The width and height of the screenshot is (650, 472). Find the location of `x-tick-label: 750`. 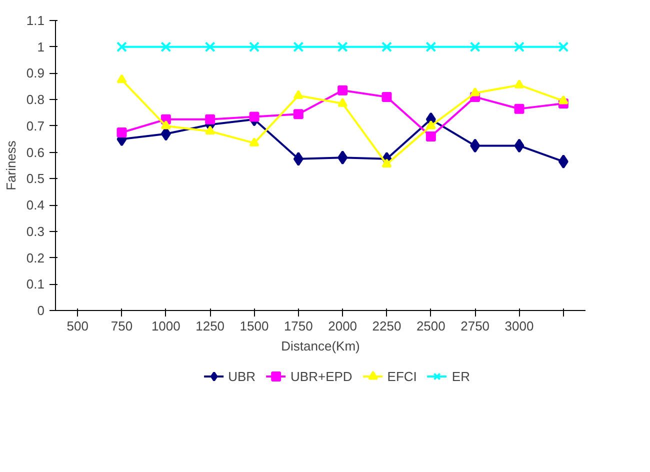

x-tick-label: 750 is located at coordinates (121, 326).